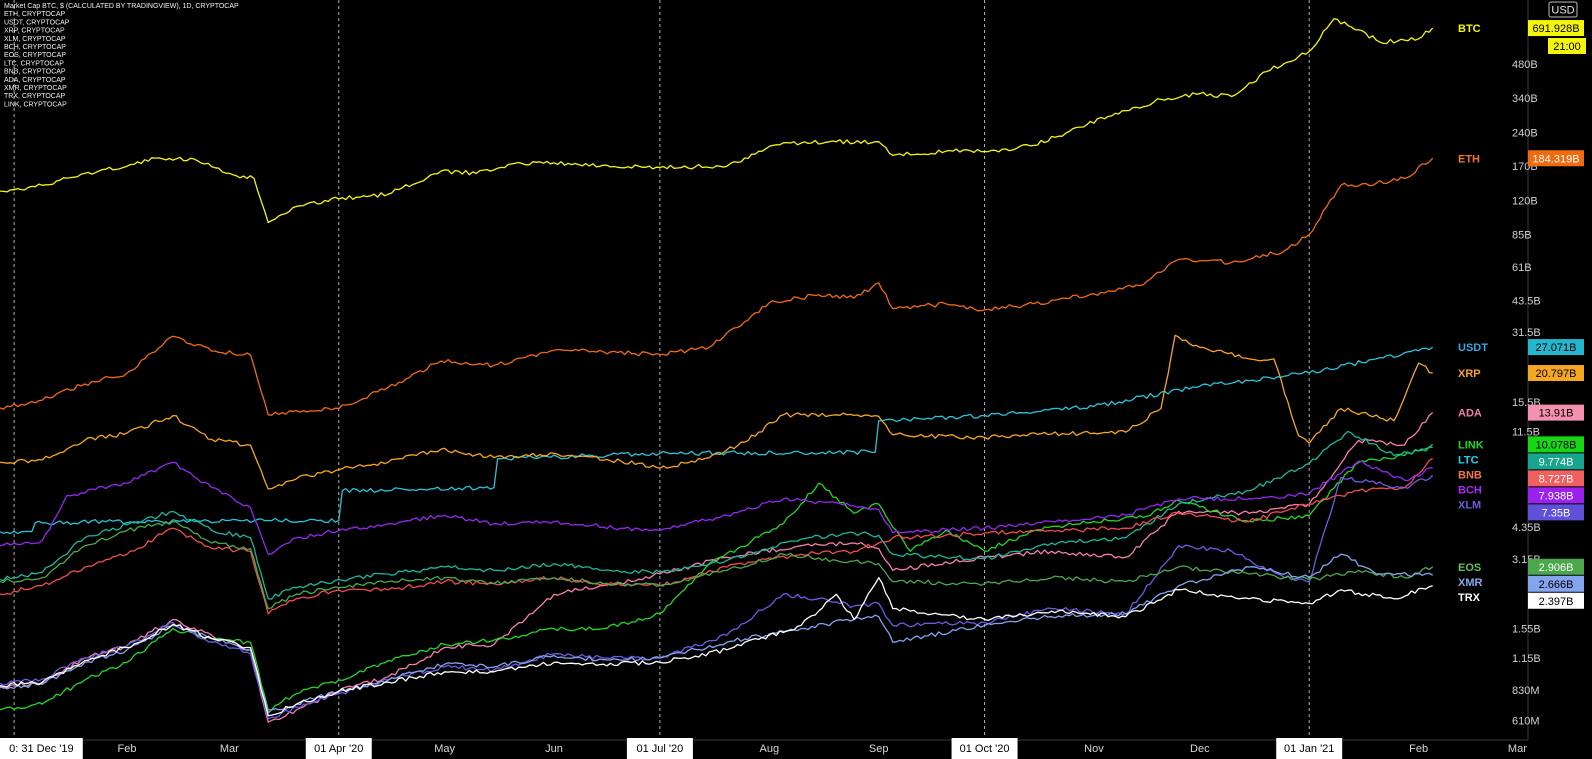 The width and height of the screenshot is (1592, 759). I want to click on date-tick-1: Feb, so click(127, 749).